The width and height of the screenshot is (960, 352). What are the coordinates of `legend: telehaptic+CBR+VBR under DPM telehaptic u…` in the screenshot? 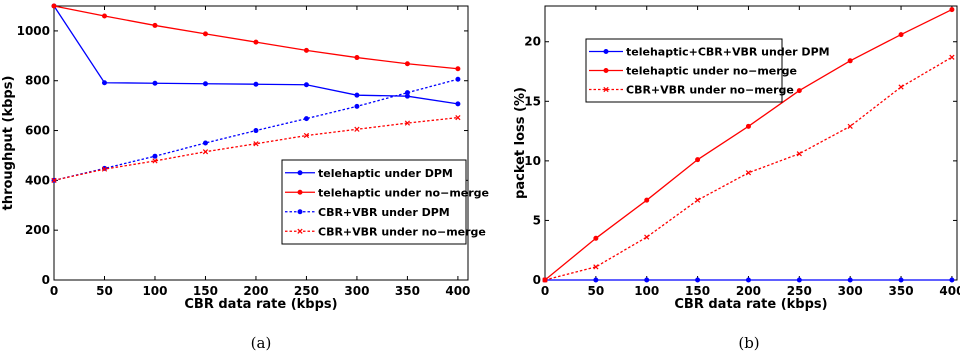 It's located at (707, 70).